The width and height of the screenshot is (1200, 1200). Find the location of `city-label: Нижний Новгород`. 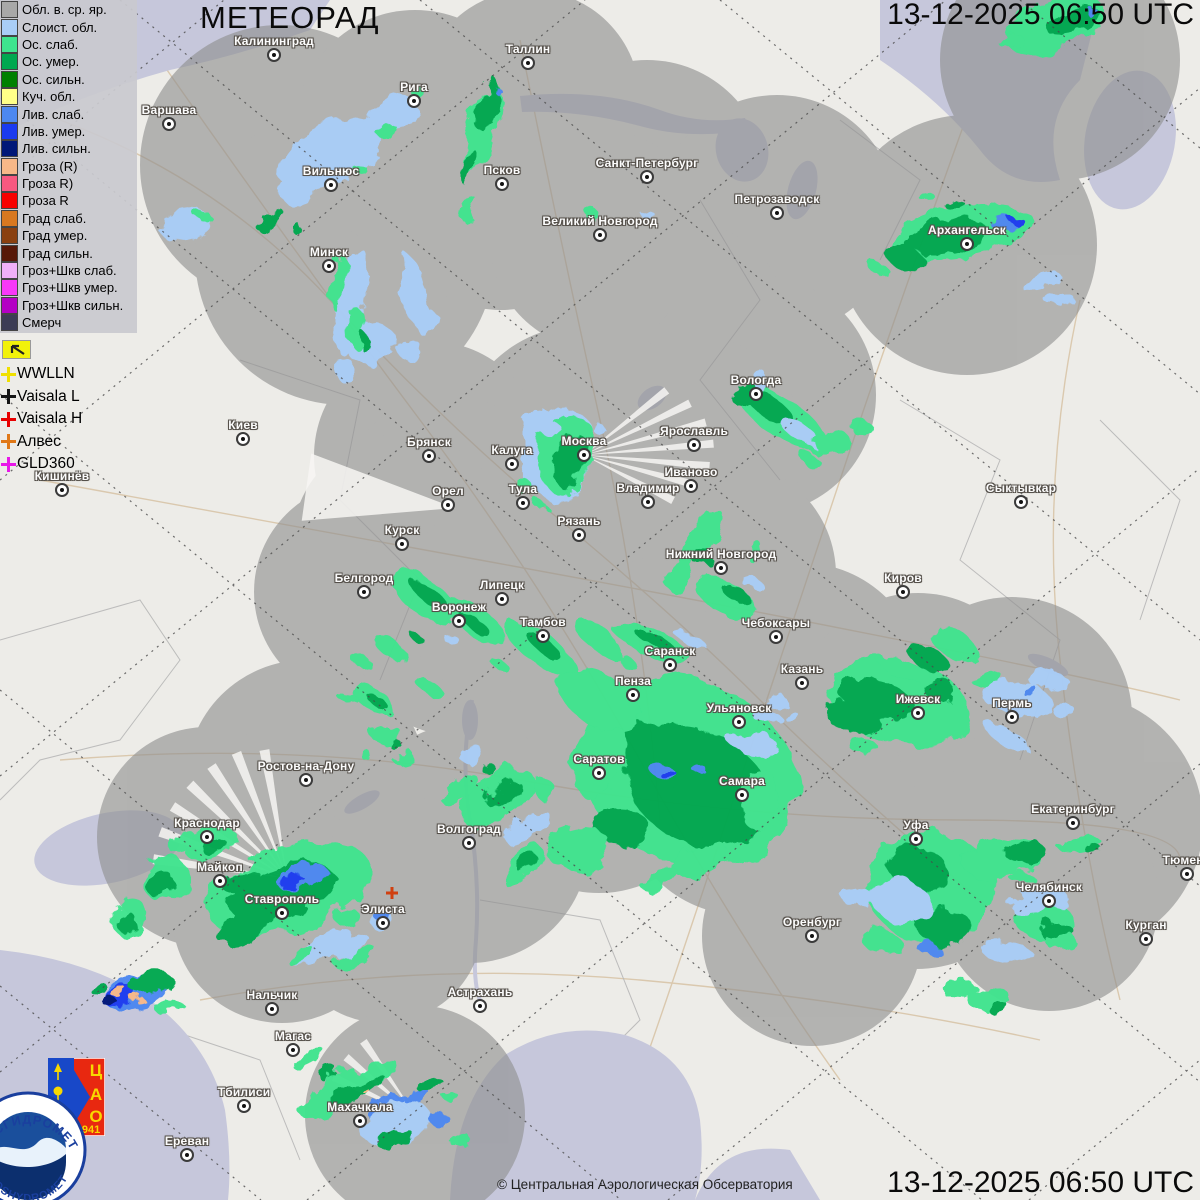

city-label: Нижний Новгород is located at coordinates (721, 554).